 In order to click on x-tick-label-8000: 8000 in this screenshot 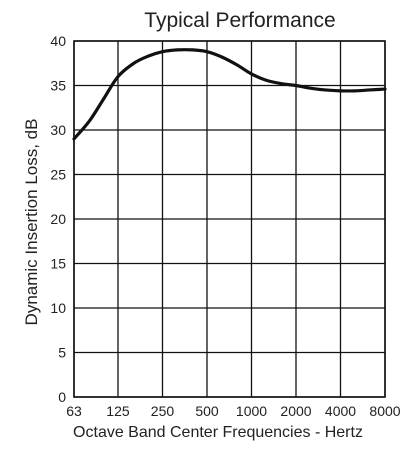, I will do `click(384, 411)`.